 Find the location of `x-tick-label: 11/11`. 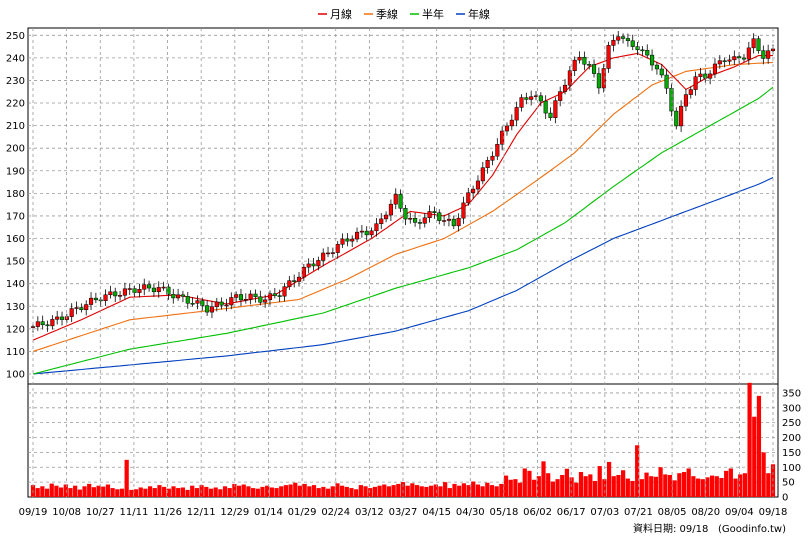

x-tick-label: 11/11 is located at coordinates (133, 512).